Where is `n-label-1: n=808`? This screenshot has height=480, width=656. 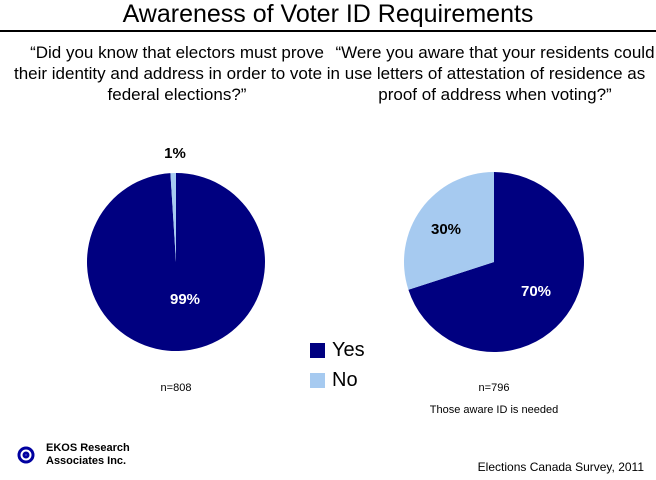 n-label-1: n=808 is located at coordinates (176, 388).